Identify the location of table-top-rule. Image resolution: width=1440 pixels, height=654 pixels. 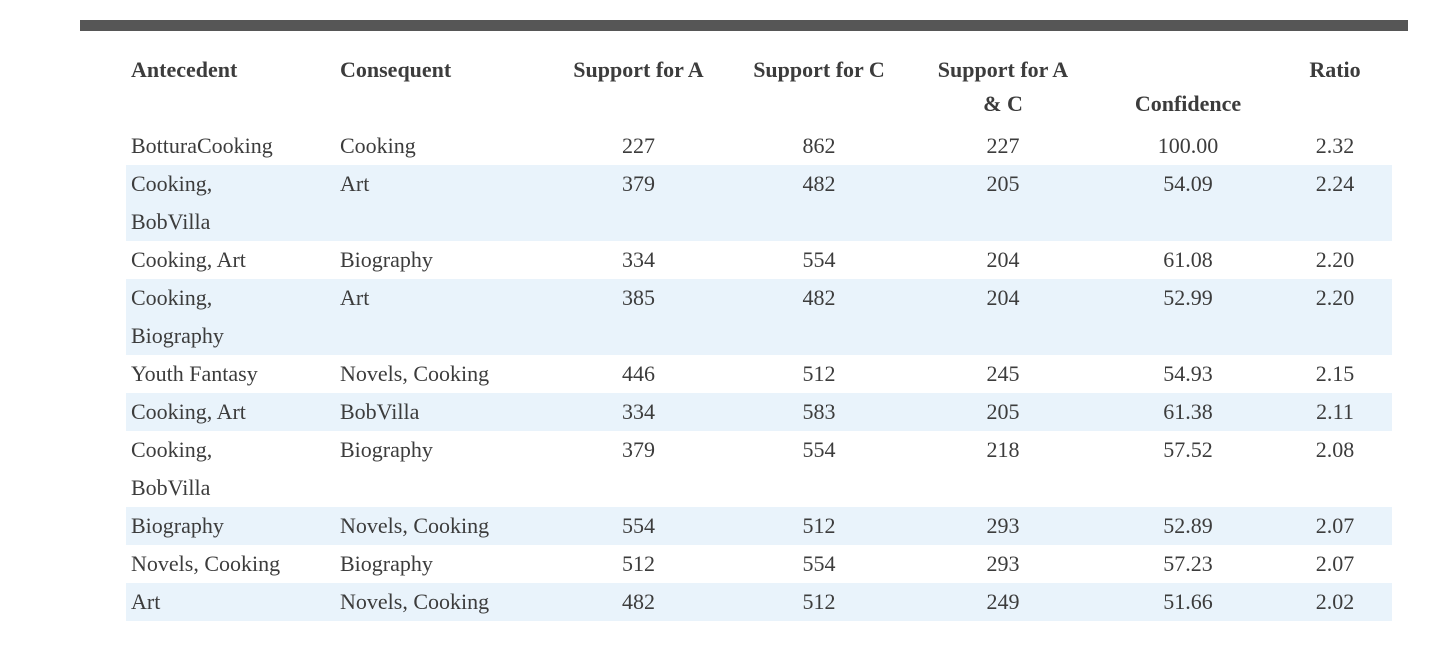
(744, 25).